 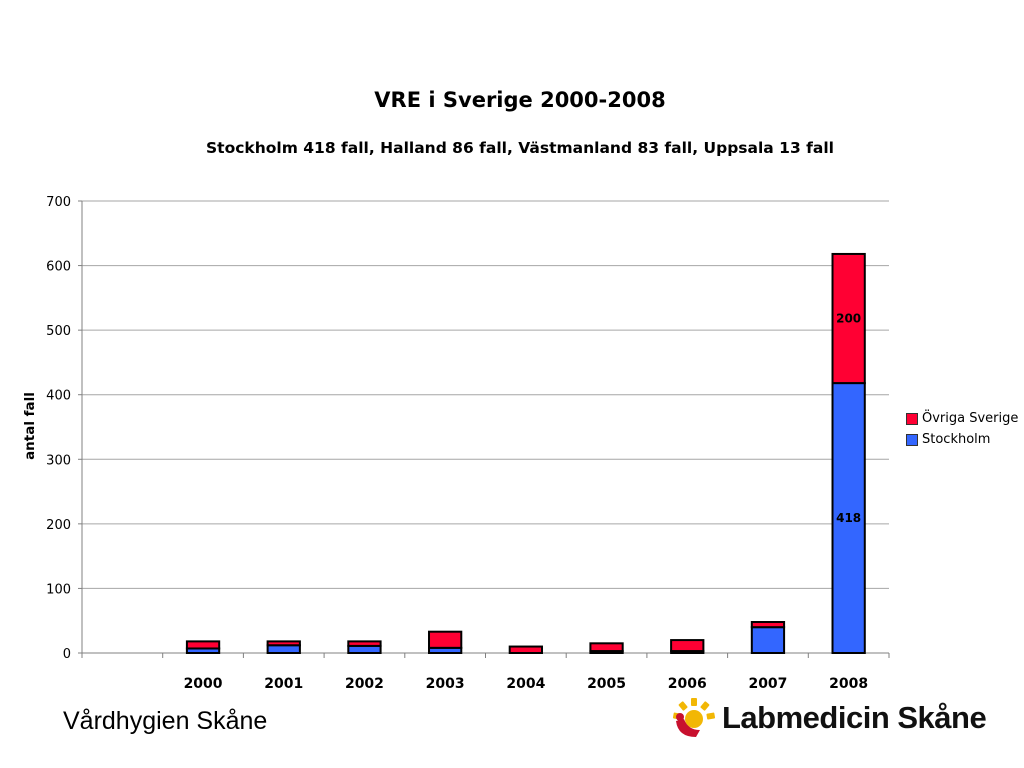 What do you see at coordinates (768, 640) in the screenshot?
I see `bar-stockholm-2007` at bounding box center [768, 640].